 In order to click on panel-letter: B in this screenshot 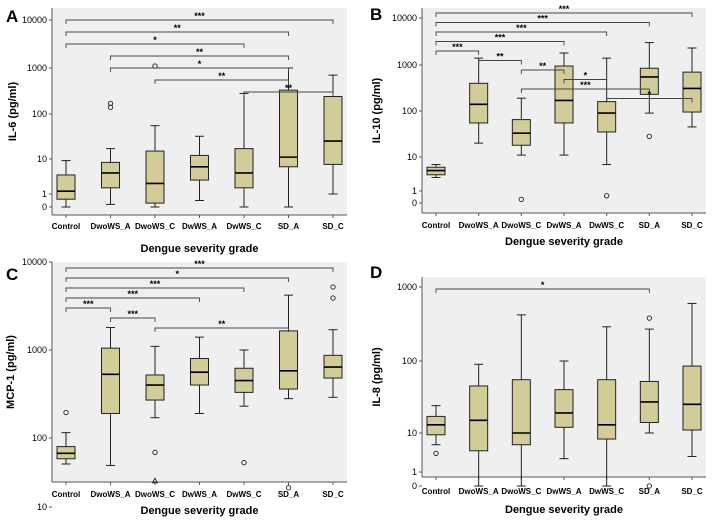, I will do `click(376, 14)`.